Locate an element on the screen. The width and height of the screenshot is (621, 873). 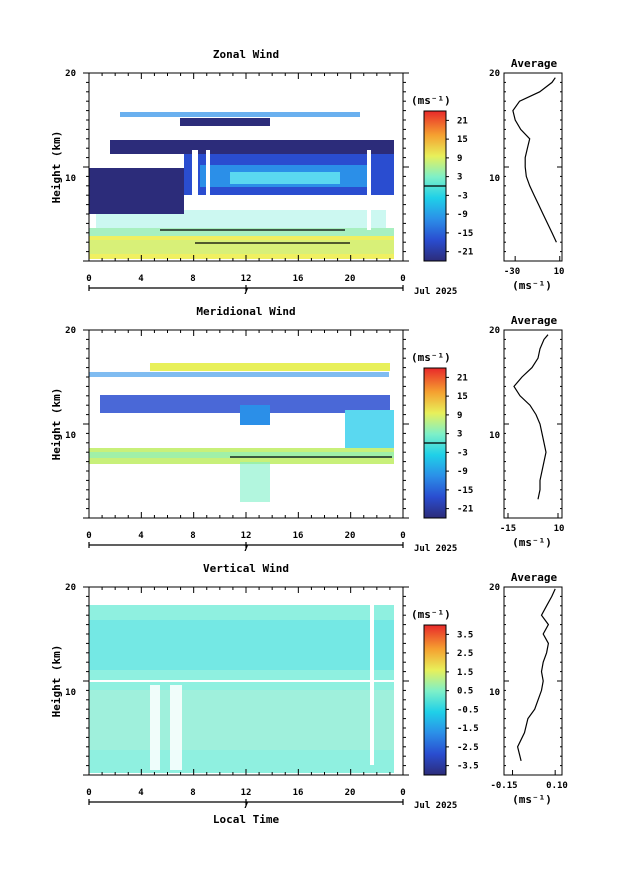
cb-tick-label: -2.5 is located at coordinates (468, 748).